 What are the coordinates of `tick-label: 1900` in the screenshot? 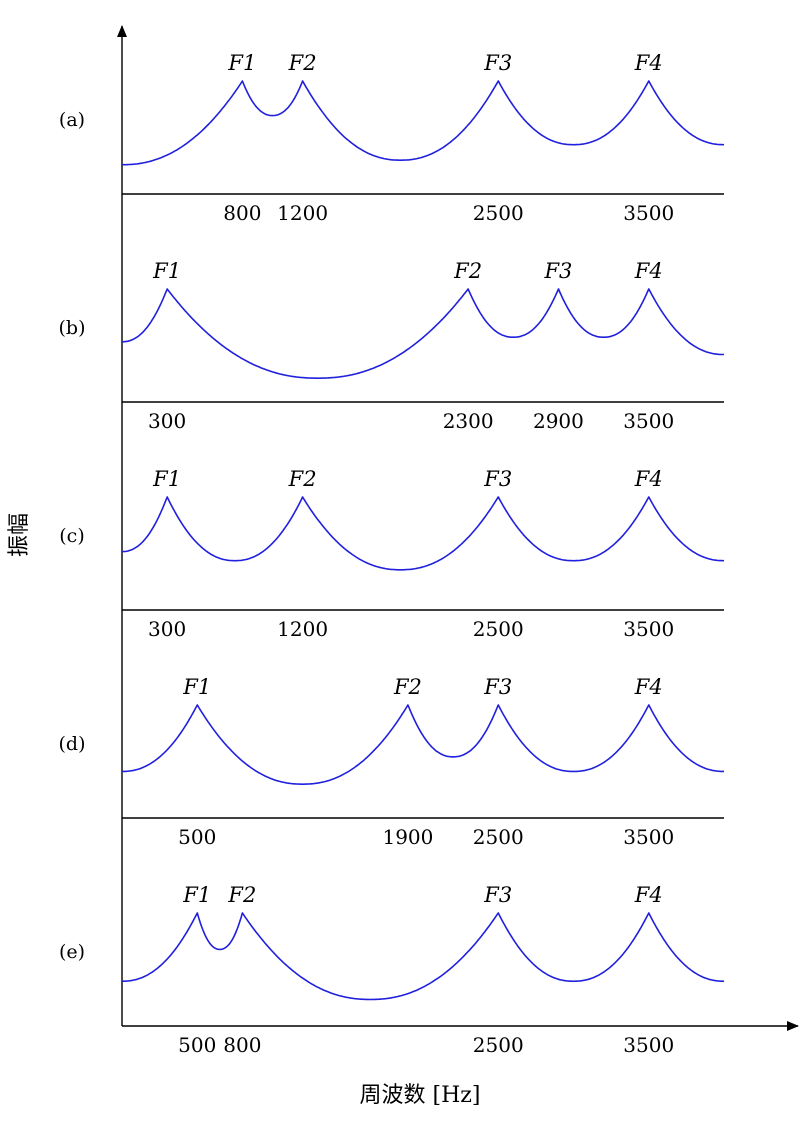 It's located at (407, 837).